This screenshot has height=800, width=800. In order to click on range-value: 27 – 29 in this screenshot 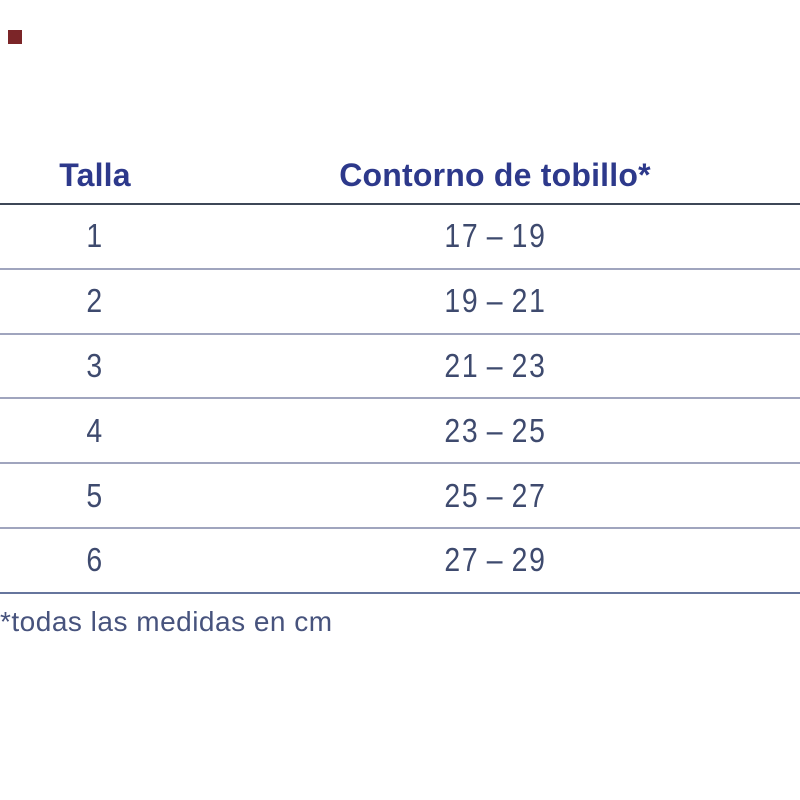, I will do `click(495, 560)`.